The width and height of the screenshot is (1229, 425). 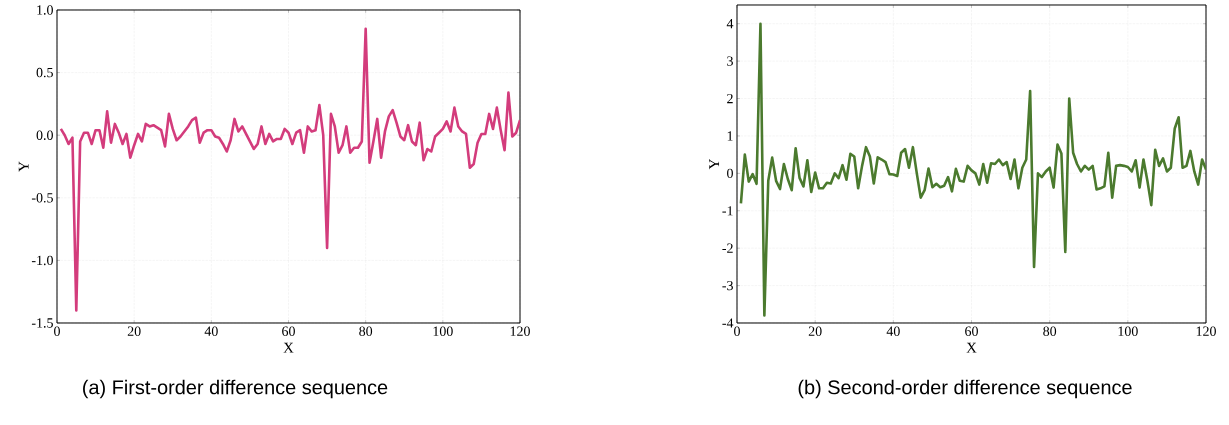 What do you see at coordinates (44, 72) in the screenshot?
I see `y-tick-label: 0.5` at bounding box center [44, 72].